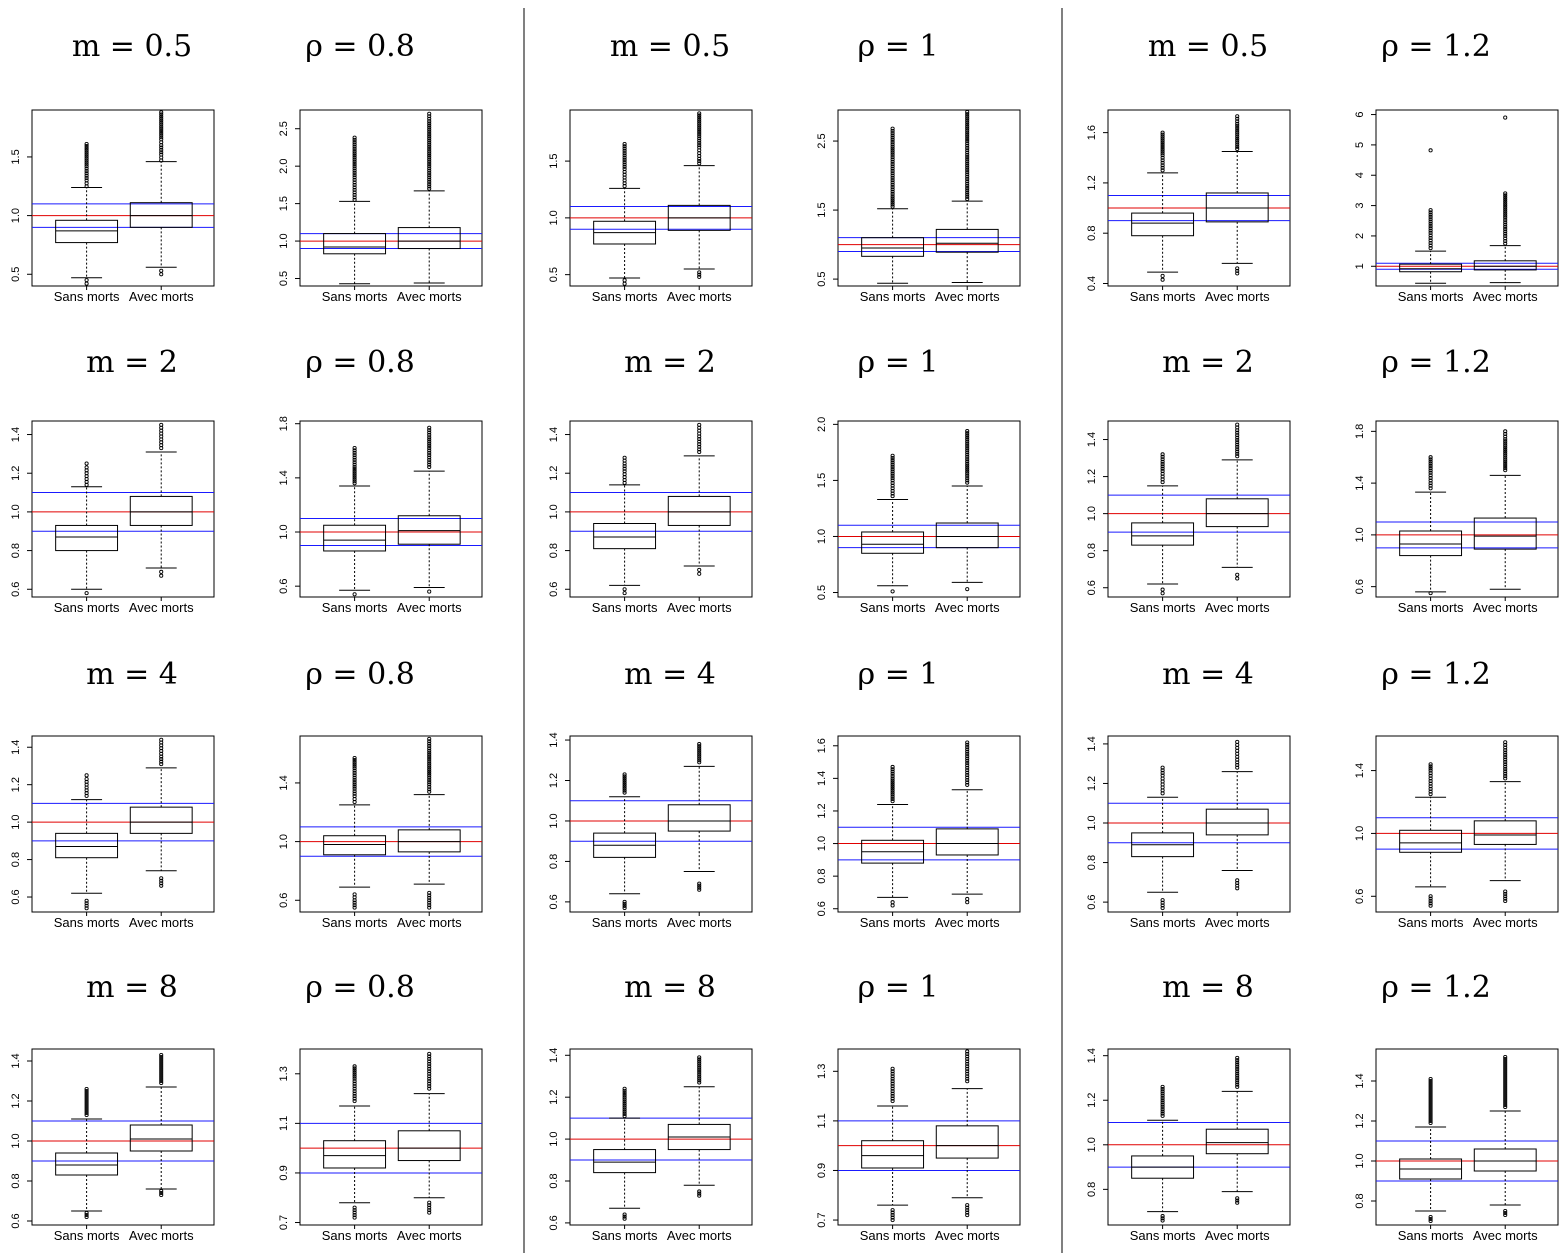 The height and width of the screenshot is (1258, 1566). Describe the element at coordinates (670, 362) in the screenshot. I see `panel-title: m = 2` at that location.